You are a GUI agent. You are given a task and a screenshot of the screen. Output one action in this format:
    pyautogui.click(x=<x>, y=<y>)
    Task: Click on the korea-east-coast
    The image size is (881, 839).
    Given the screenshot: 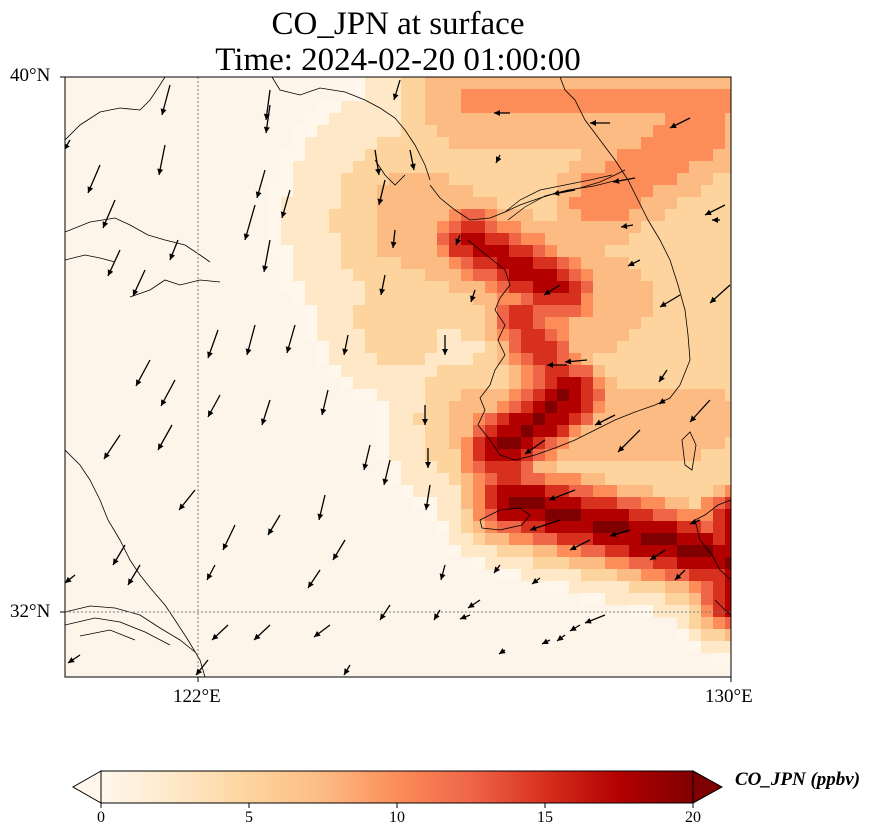 What is the action you would take?
    pyautogui.click(x=625, y=231)
    